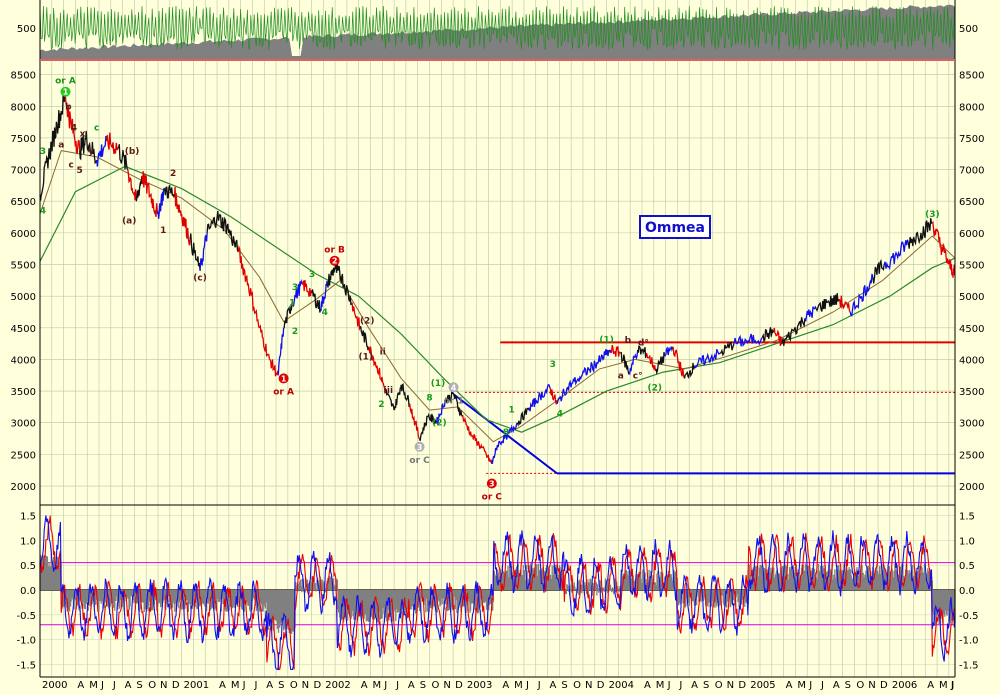 The width and height of the screenshot is (1000, 695). Describe the element at coordinates (23, 455) in the screenshot. I see `y-tick-label-left: 2500` at that location.